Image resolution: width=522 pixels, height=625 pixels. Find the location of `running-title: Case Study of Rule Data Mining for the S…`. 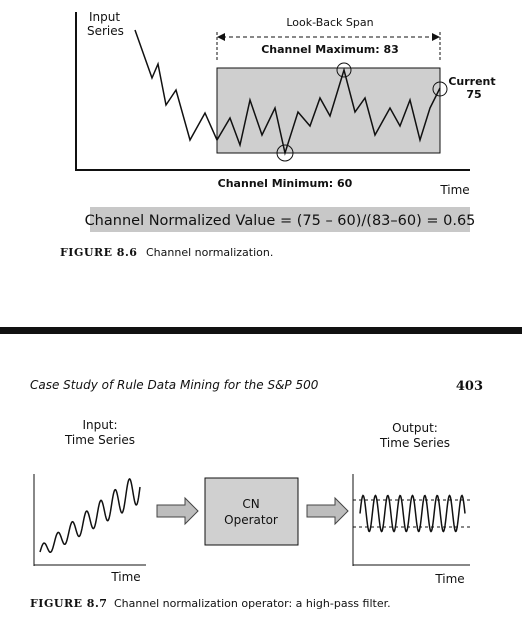

running-title: Case Study of Rule Data Mining for the S… is located at coordinates (174, 385).